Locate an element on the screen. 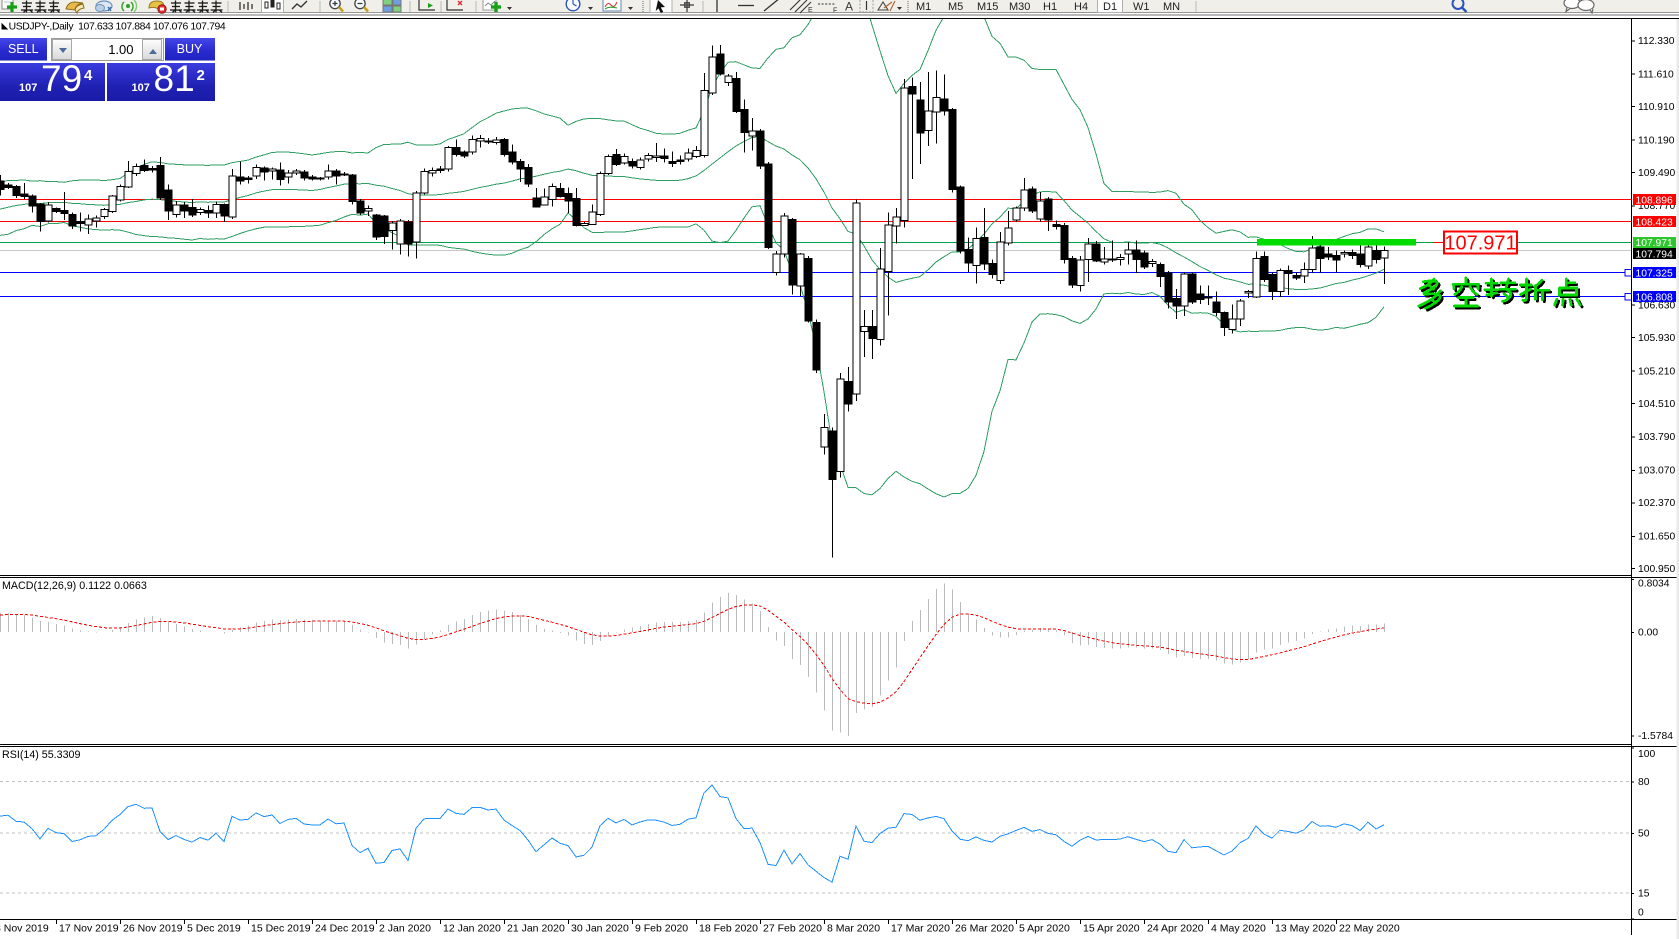 Image resolution: width=1679 pixels, height=939 pixels. svg-text: 22 May 2020 is located at coordinates (1369, 929).